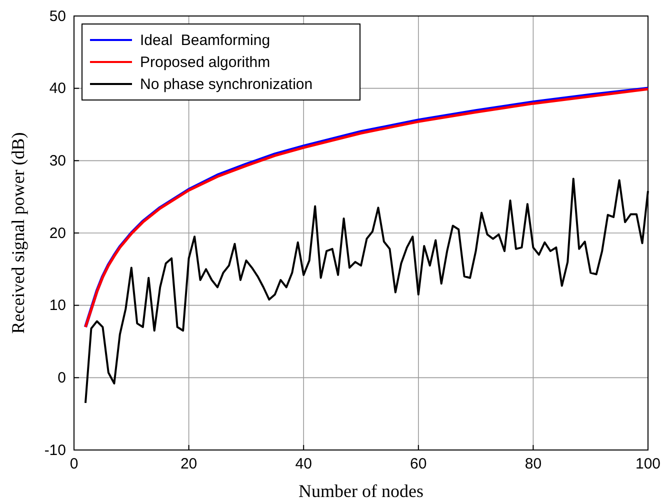 This screenshot has height=500, width=662. I want to click on legend-label: Ideal Beamforming, so click(205, 40).